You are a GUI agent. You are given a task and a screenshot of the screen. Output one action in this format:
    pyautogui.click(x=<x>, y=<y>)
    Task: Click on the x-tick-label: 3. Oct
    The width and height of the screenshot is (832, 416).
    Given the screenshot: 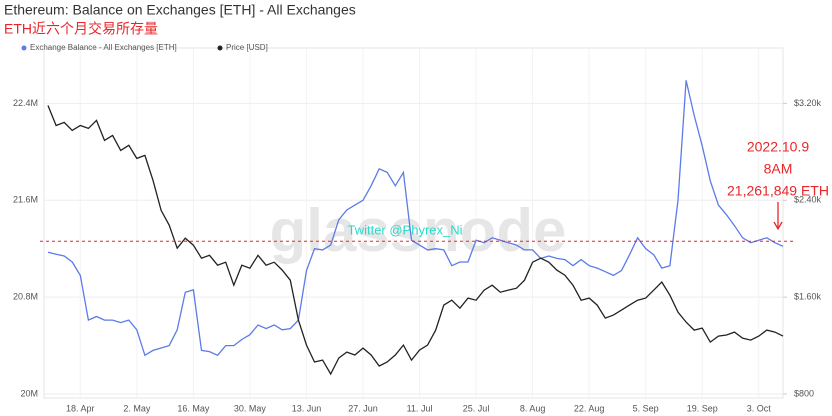 What is the action you would take?
    pyautogui.click(x=759, y=408)
    